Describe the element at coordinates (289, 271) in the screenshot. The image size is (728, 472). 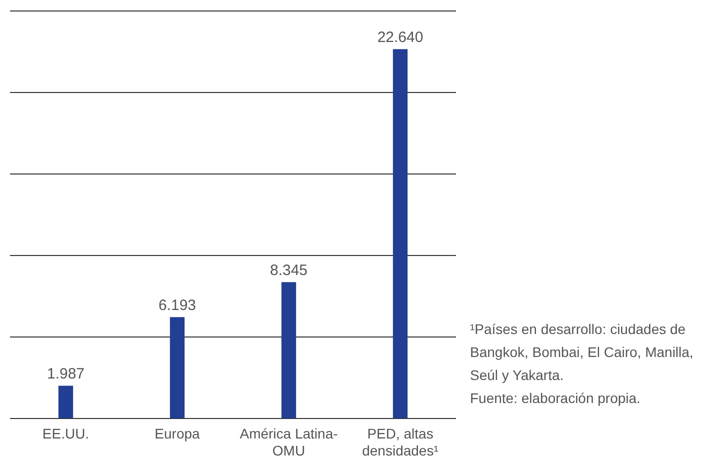
I see `data-label: 8.345` at that location.